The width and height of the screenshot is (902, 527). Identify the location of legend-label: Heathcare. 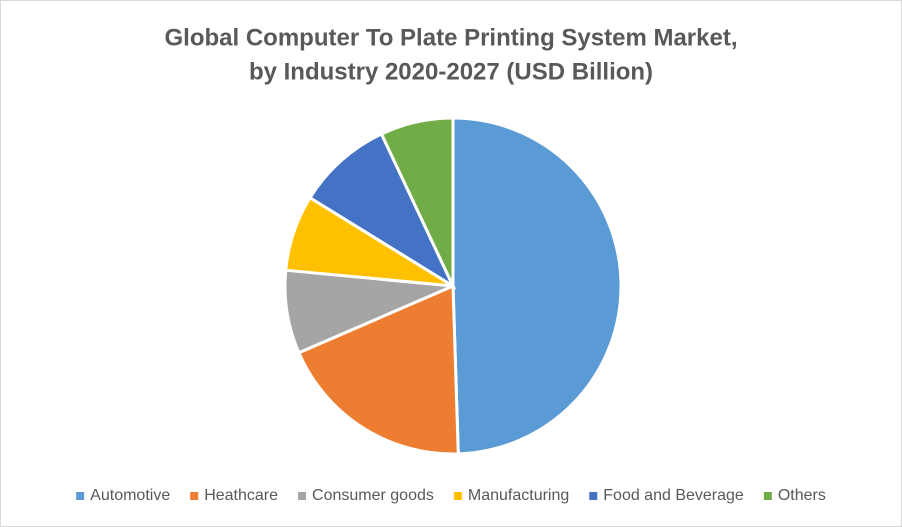
(241, 495).